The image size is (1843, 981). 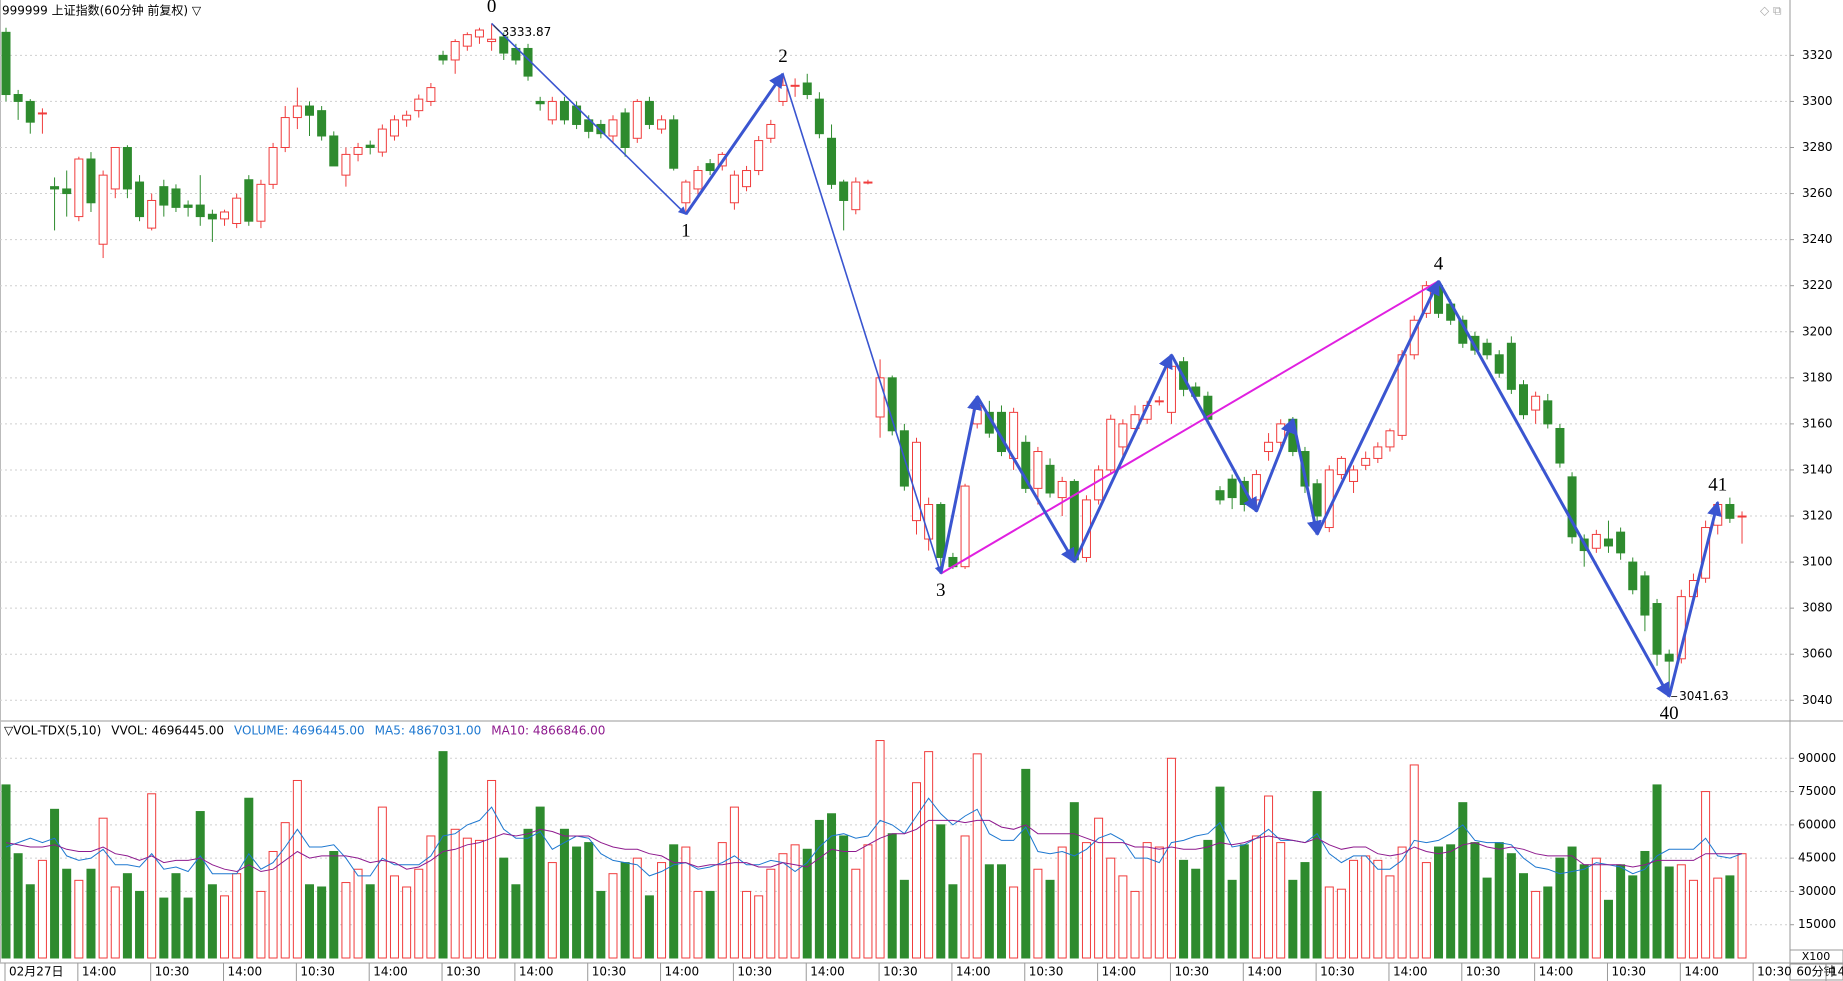 What do you see at coordinates (36, 972) in the screenshot?
I see `x-tick-label: 02月27日` at bounding box center [36, 972].